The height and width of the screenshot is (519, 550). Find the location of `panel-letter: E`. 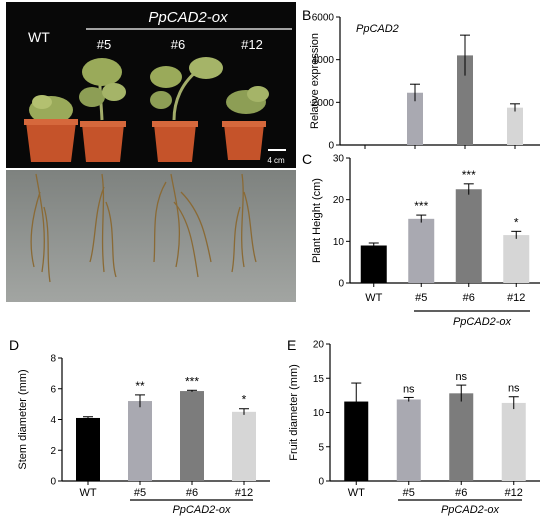

panel-letter: E is located at coordinates (291, 345).